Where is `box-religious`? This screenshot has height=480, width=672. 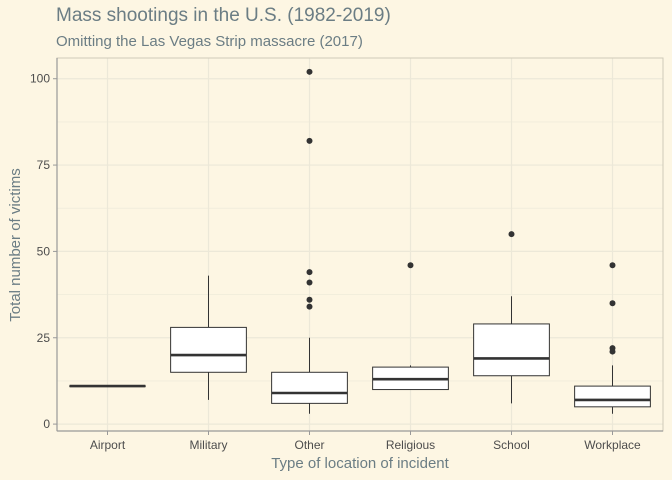
box-religious is located at coordinates (410, 326).